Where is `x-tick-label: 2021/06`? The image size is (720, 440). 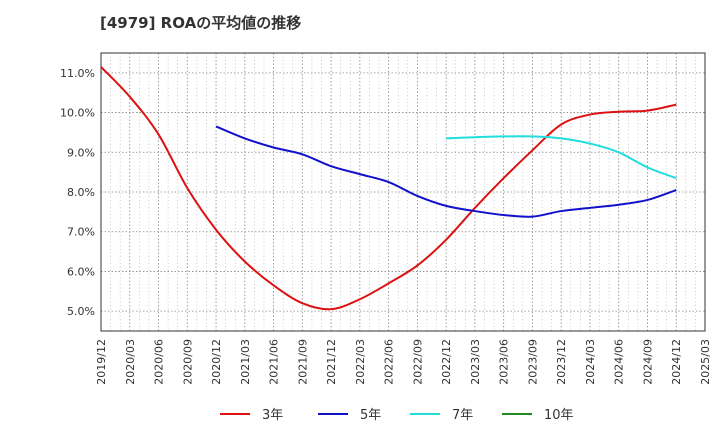
x-tick-label: 2021/06 is located at coordinates (274, 362).